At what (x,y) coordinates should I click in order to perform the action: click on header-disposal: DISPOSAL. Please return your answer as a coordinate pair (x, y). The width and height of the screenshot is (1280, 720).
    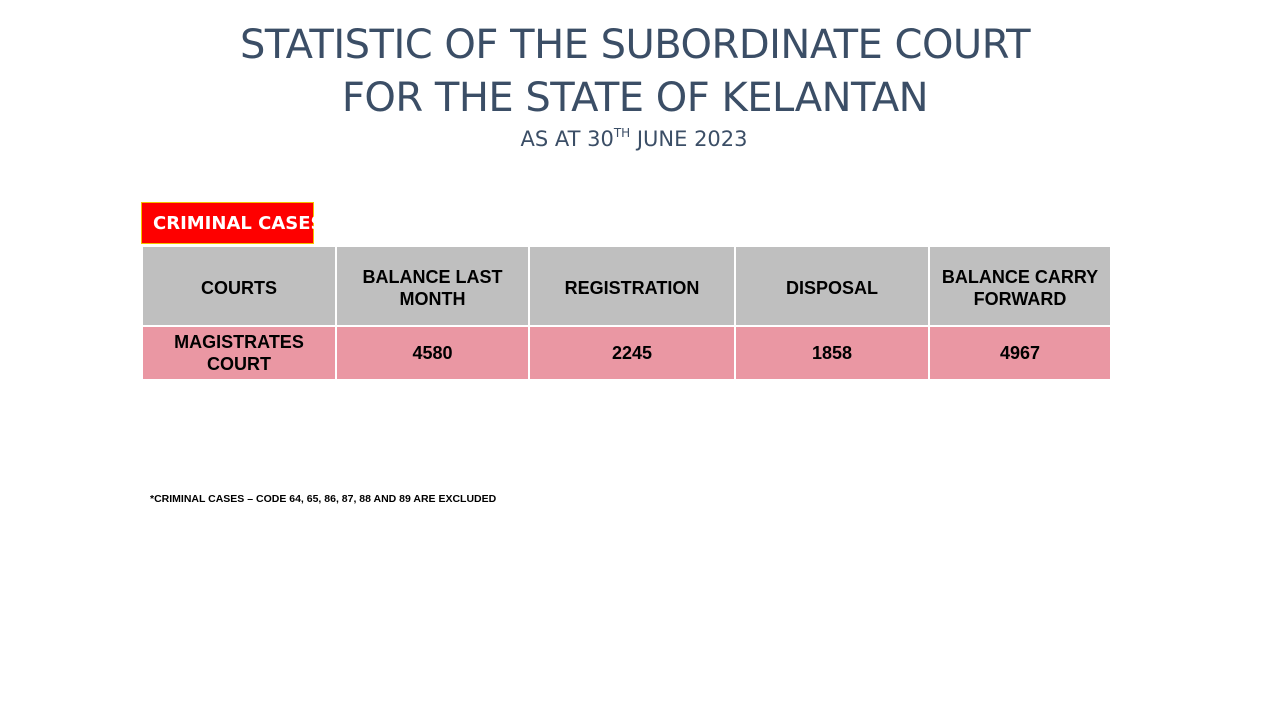
    Looking at the image, I should click on (832, 286).